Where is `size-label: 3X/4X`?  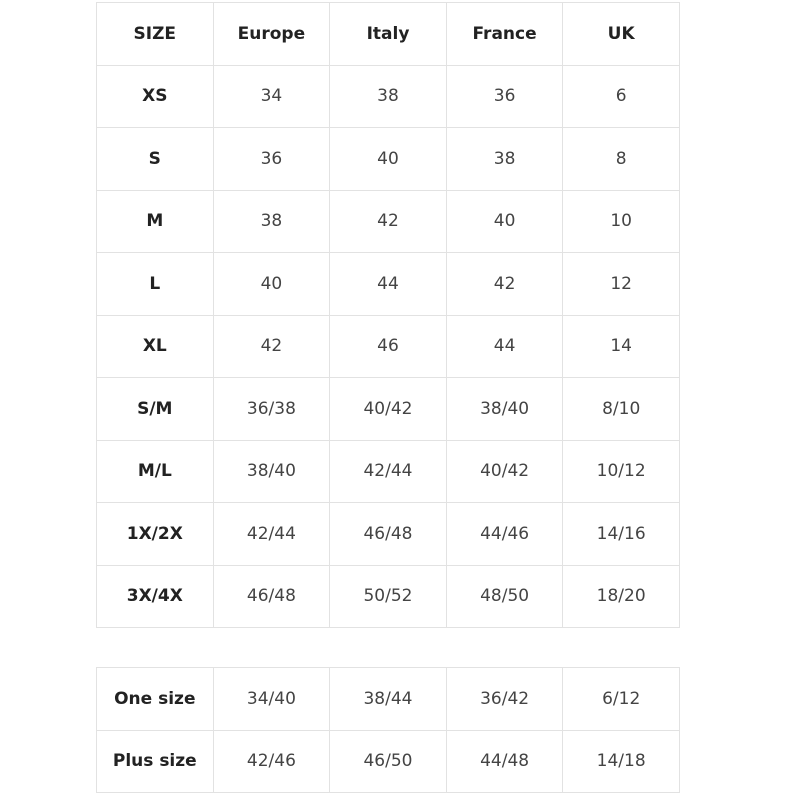 size-label: 3X/4X is located at coordinates (155, 596).